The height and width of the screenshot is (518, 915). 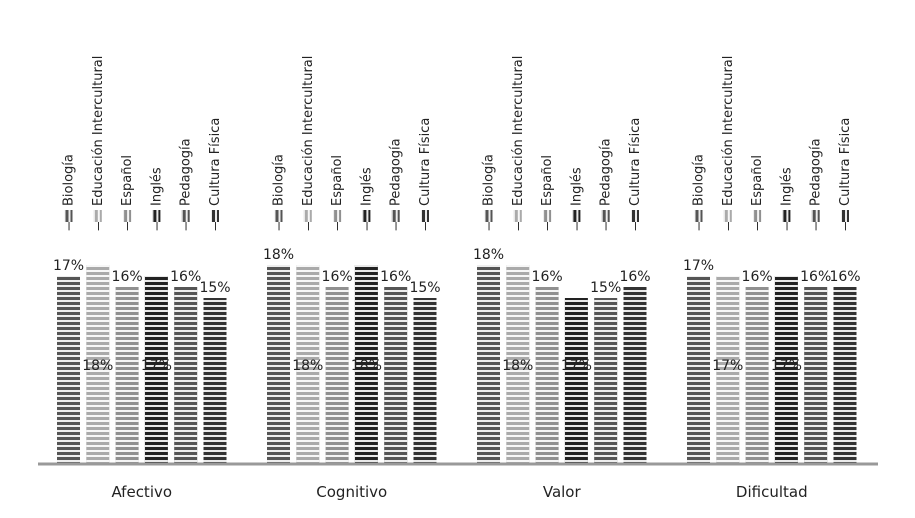 I want to click on legend-dificultad-educacion-intercultural: —Educación Intercultural, so click(x=728, y=143).